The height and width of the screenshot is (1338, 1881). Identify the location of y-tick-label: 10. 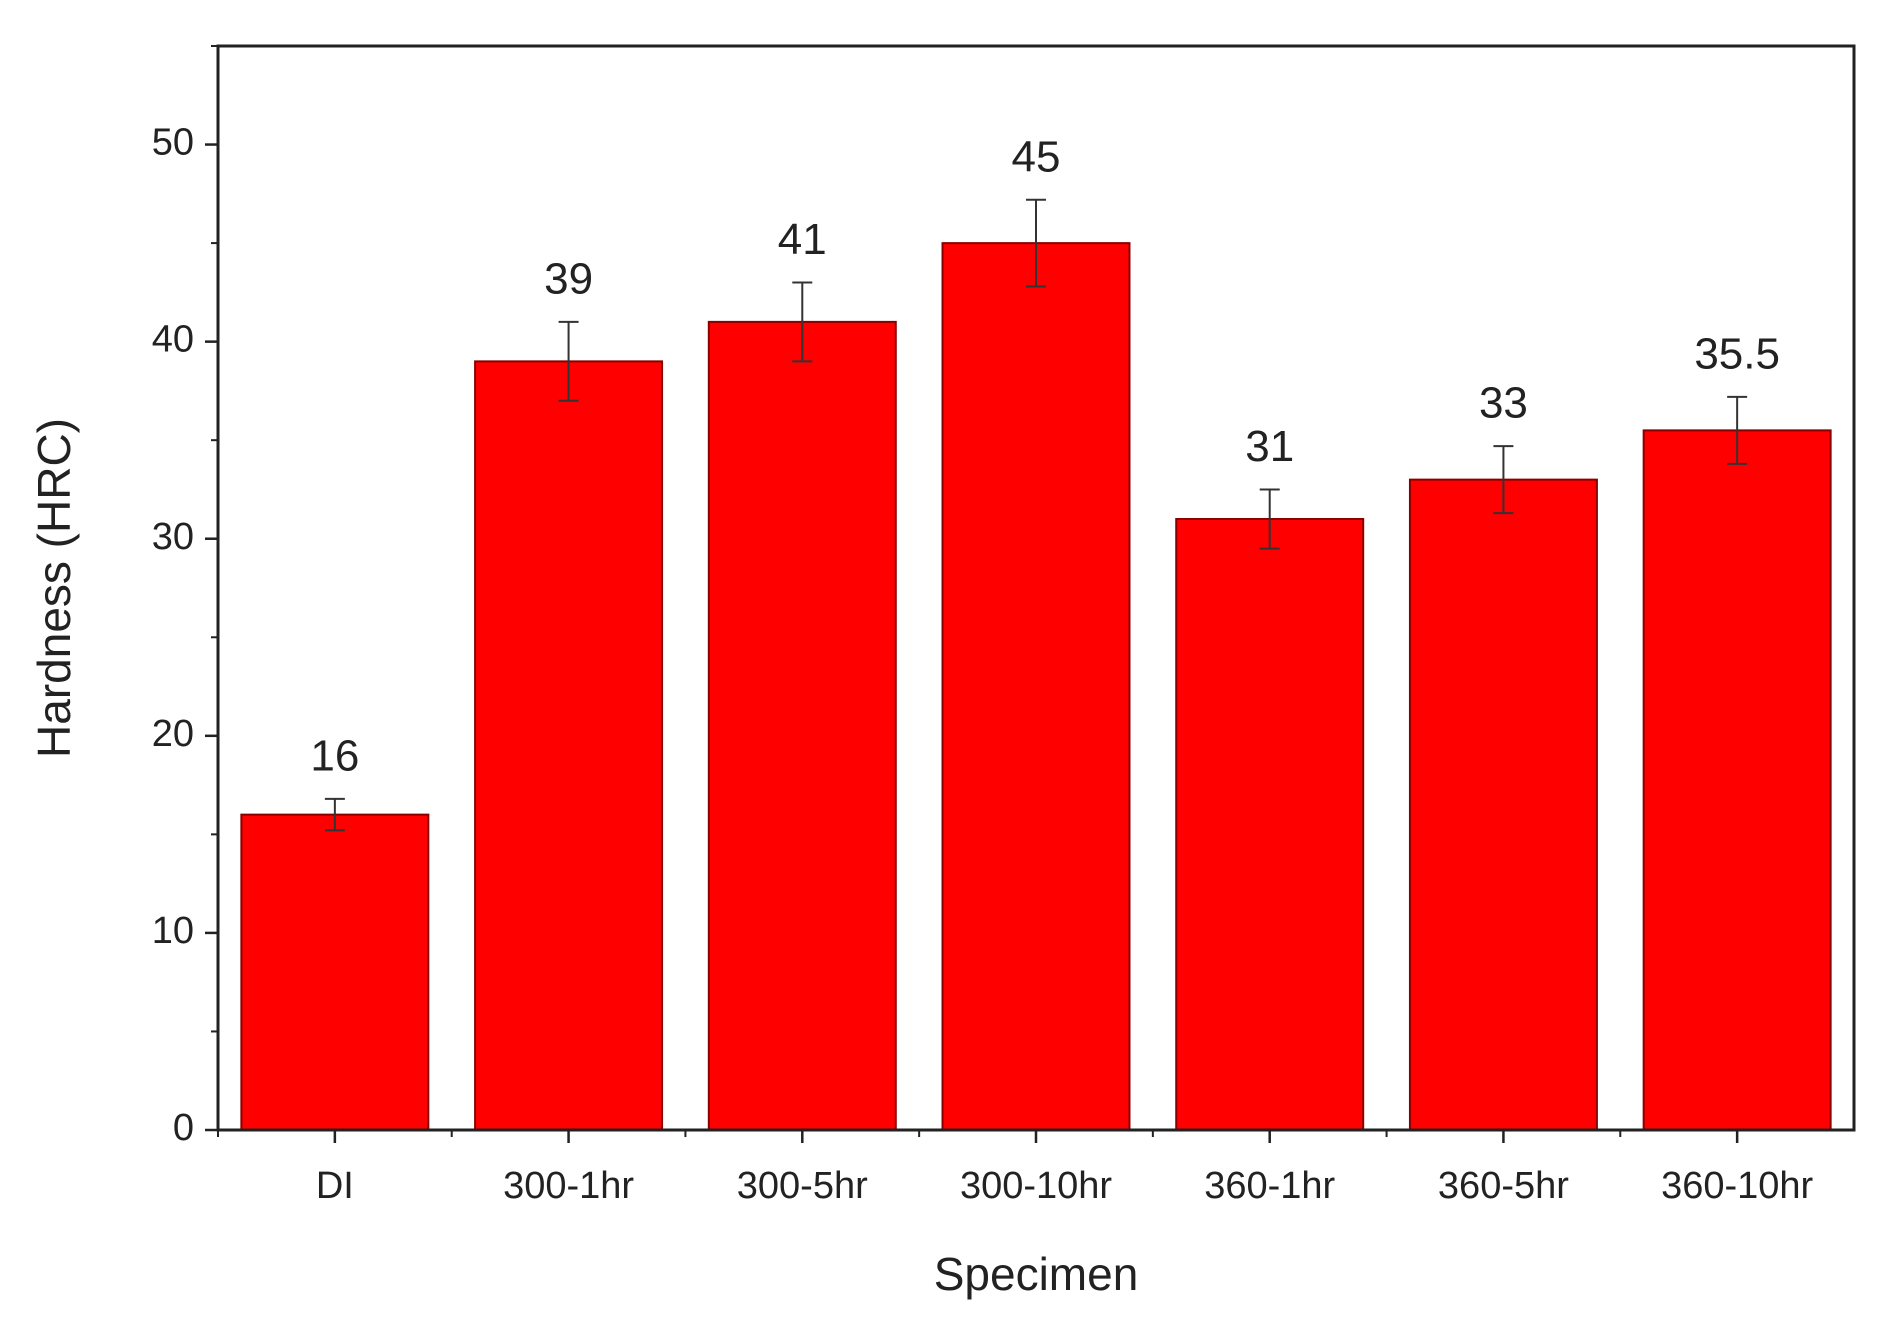
(173, 931).